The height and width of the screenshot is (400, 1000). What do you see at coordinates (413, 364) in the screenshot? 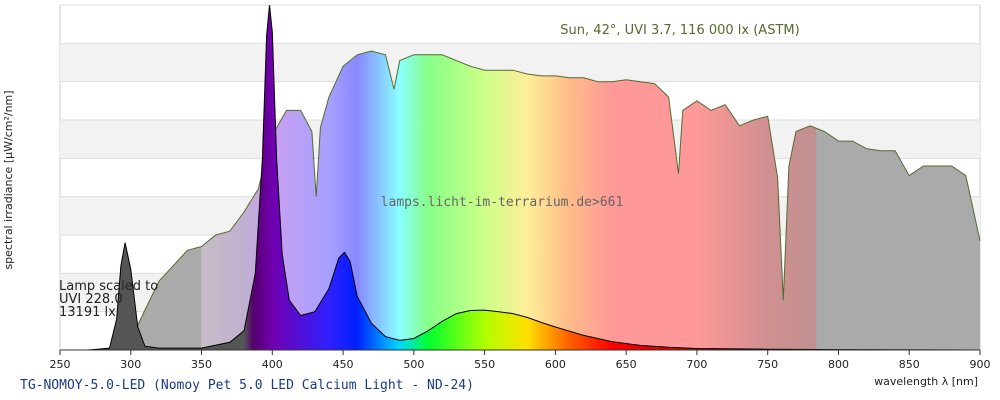
I see `x-tick-label: 500` at bounding box center [413, 364].